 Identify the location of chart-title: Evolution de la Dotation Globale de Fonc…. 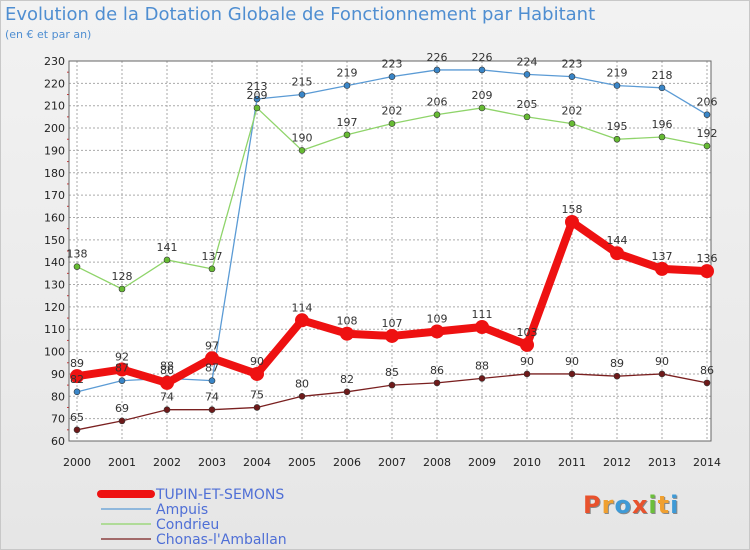
(300, 14).